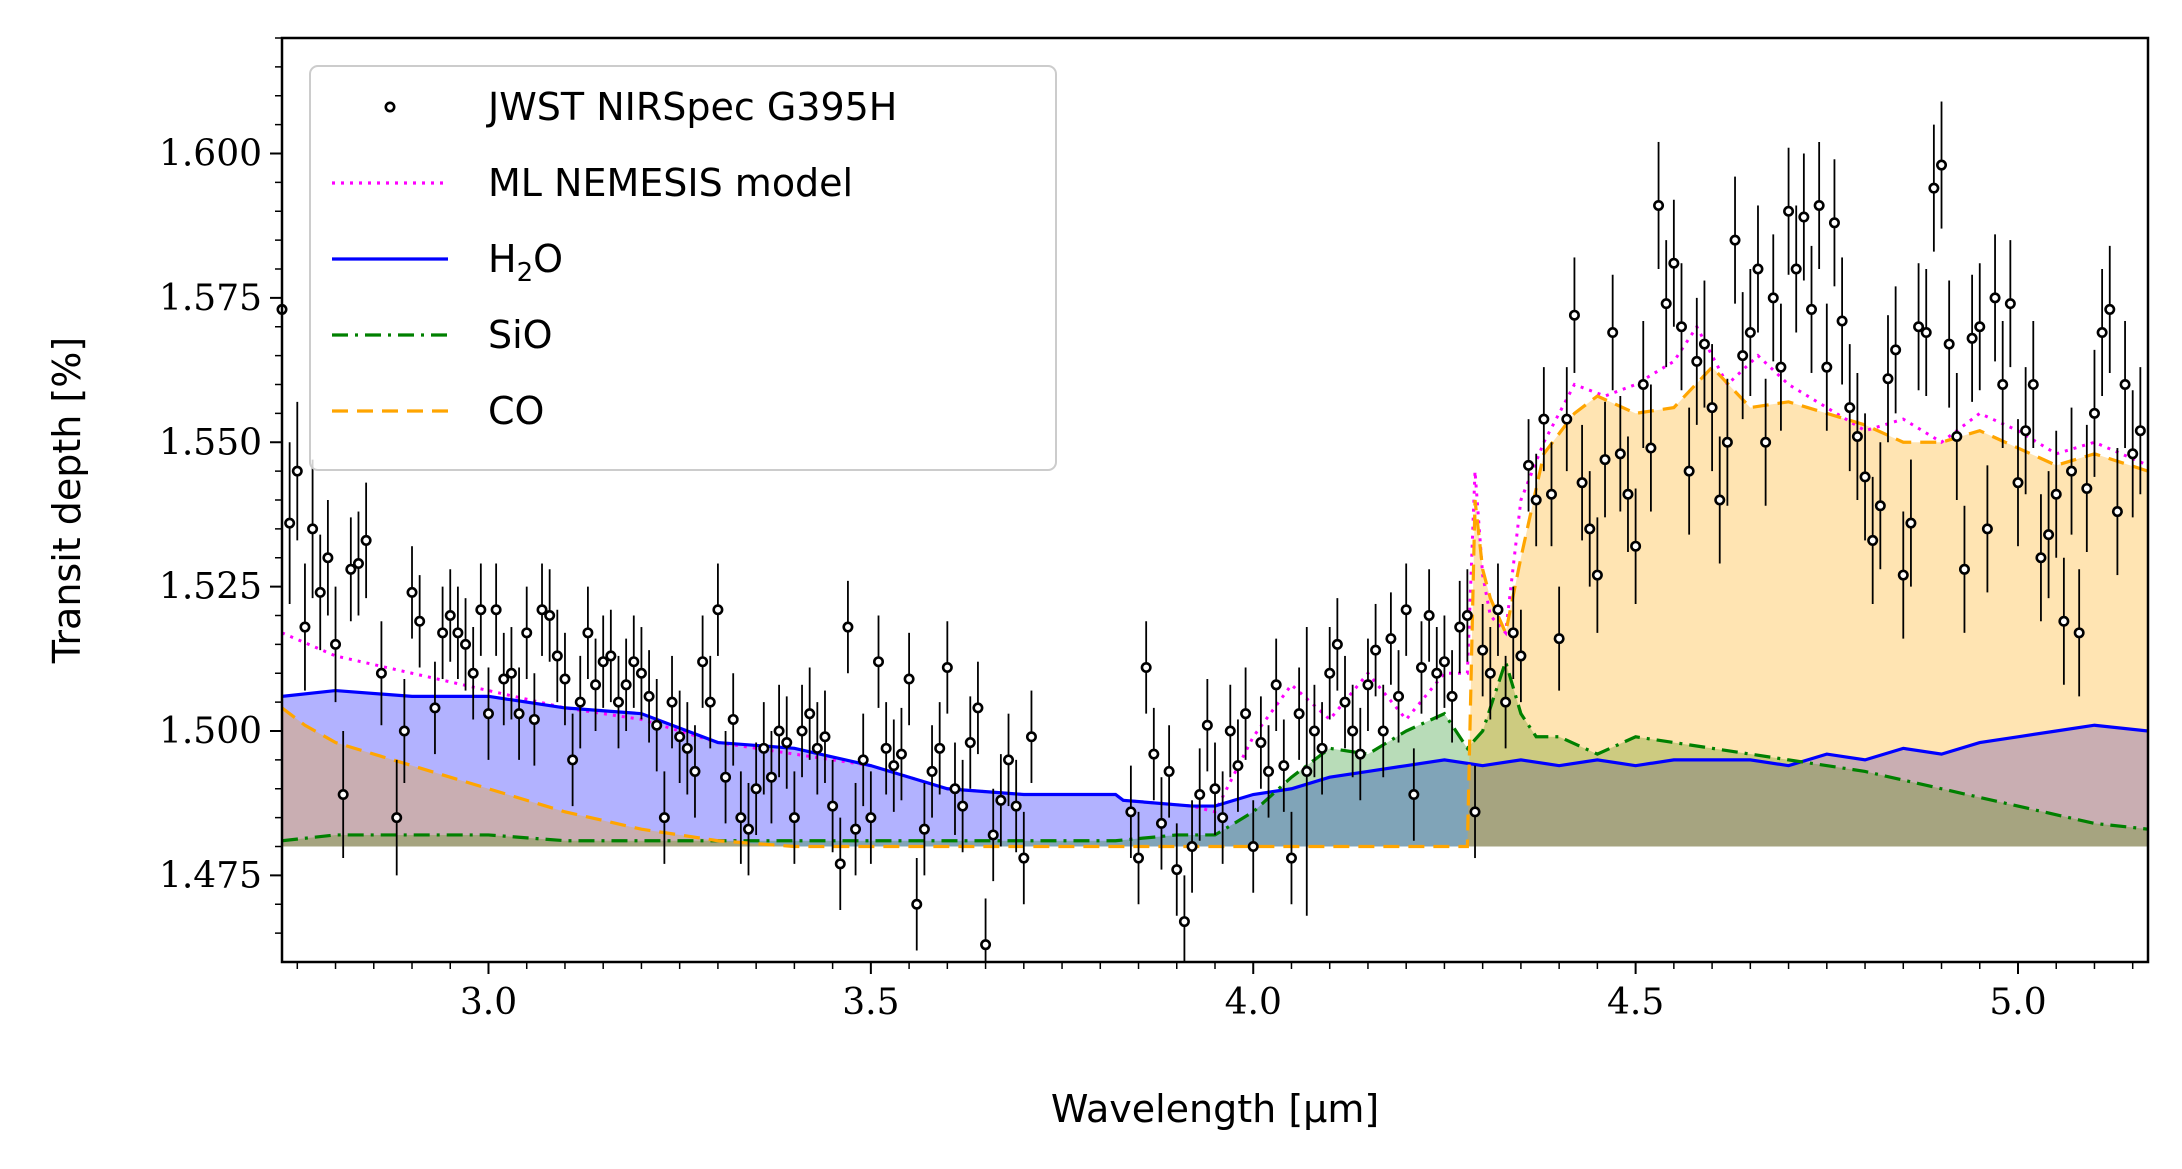 This screenshot has width=2182, height=1169. What do you see at coordinates (210, 298) in the screenshot?
I see `y-tick-label: 1.575` at bounding box center [210, 298].